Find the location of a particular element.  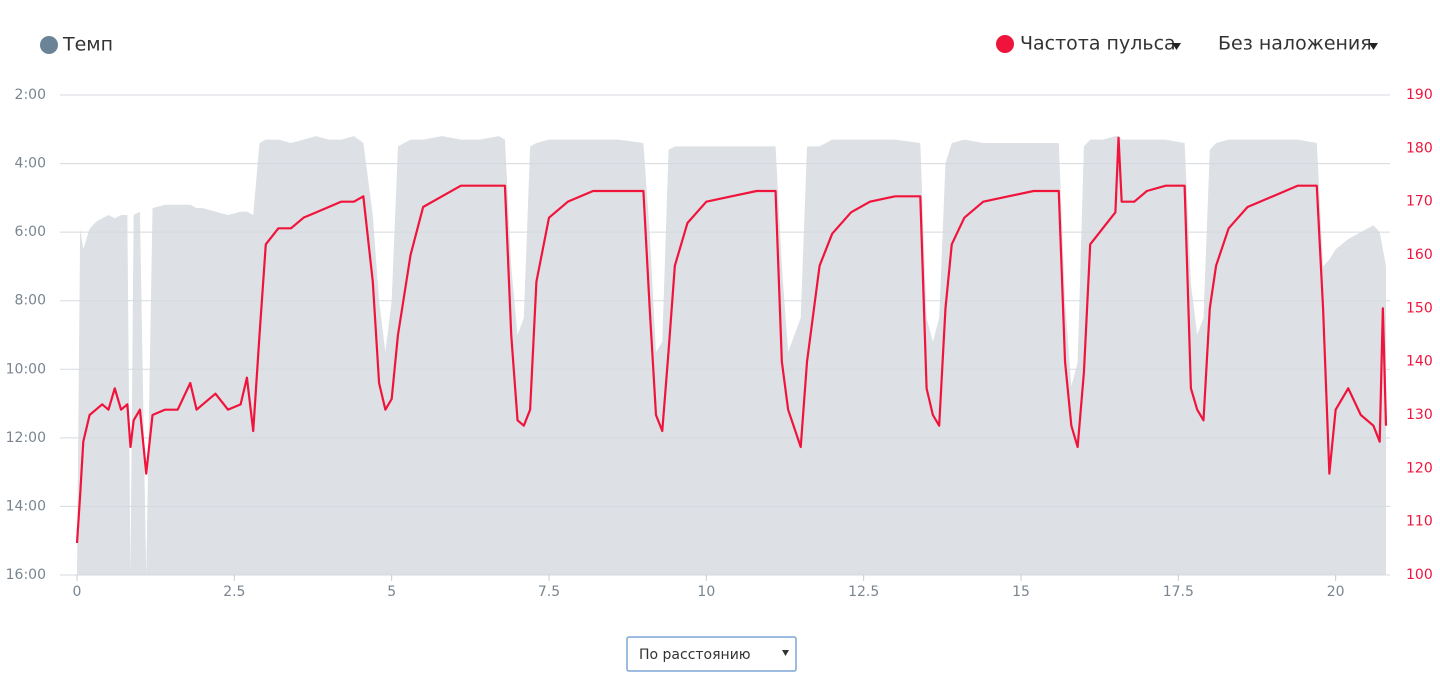

x-tick-label: 0 is located at coordinates (77, 592).